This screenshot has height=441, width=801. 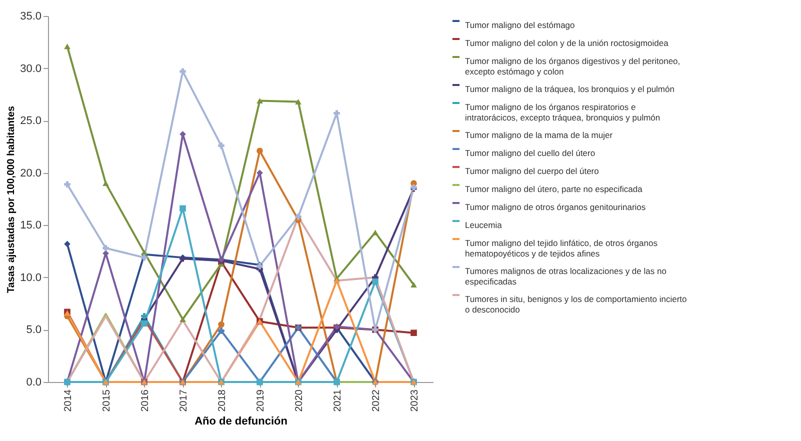 I want to click on legend-label: Tumor maligno del tejido linfático, de otros órganos hematopoyéticos y de tejidos afines, so click(x=561, y=248).